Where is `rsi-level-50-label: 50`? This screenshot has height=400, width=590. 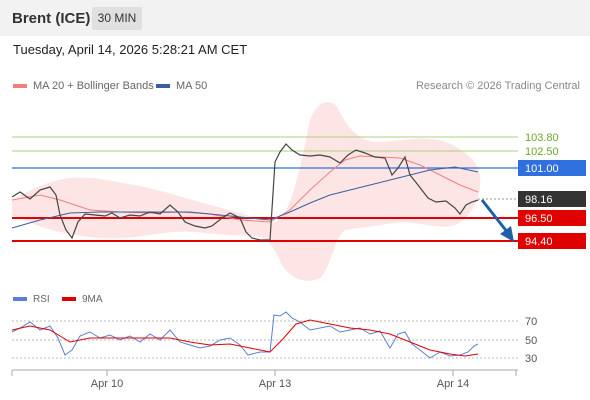 rsi-level-50-label: 50 is located at coordinates (531, 341).